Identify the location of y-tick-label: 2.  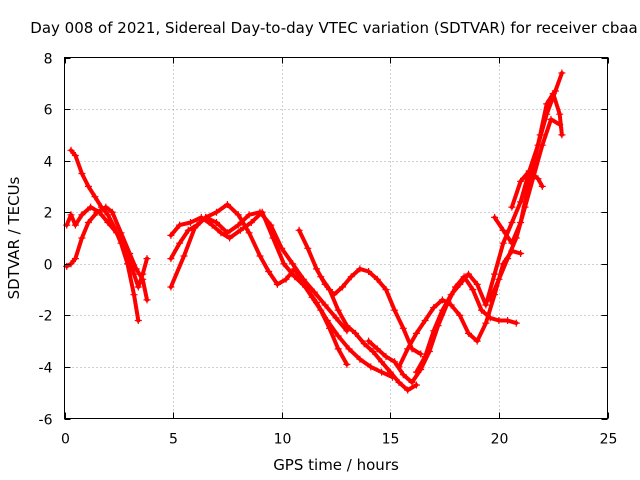
(48, 214).